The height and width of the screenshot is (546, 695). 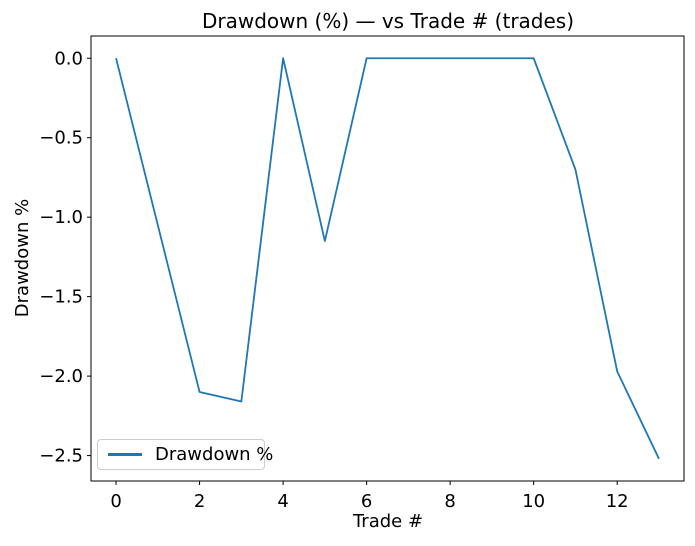 I want to click on x-tick-label: 6, so click(x=366, y=501).